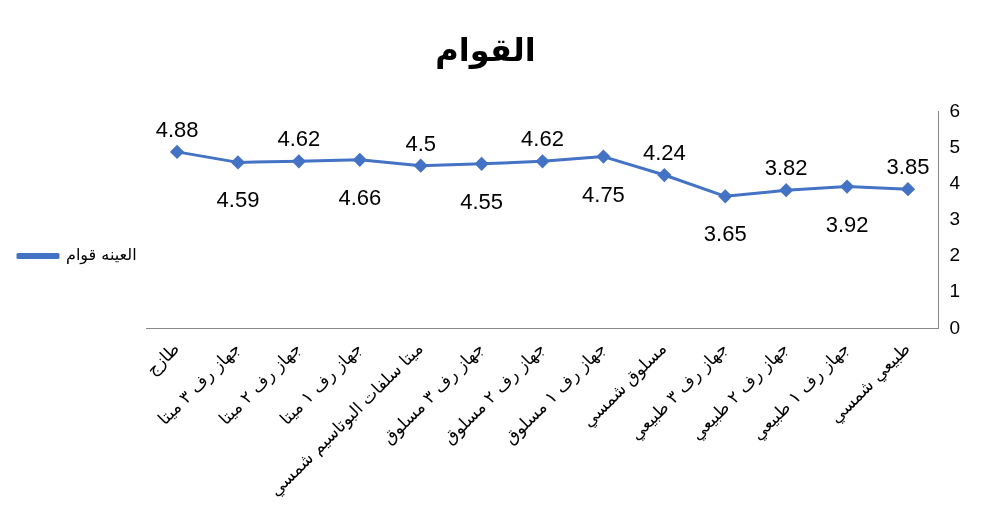 This screenshot has width=1003, height=514. I want to click on legend-label: العينه قوام, so click(101, 255).